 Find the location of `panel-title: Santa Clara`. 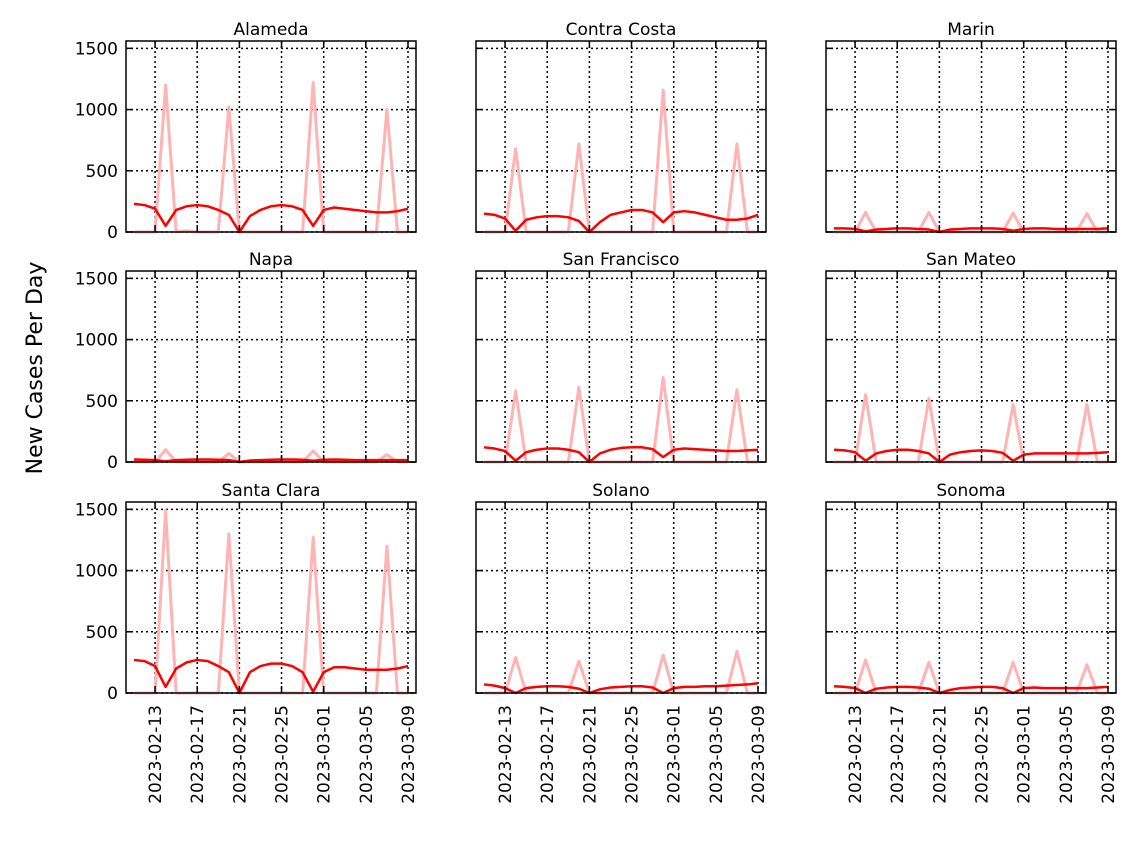

panel-title: Santa Clara is located at coordinates (271, 491).